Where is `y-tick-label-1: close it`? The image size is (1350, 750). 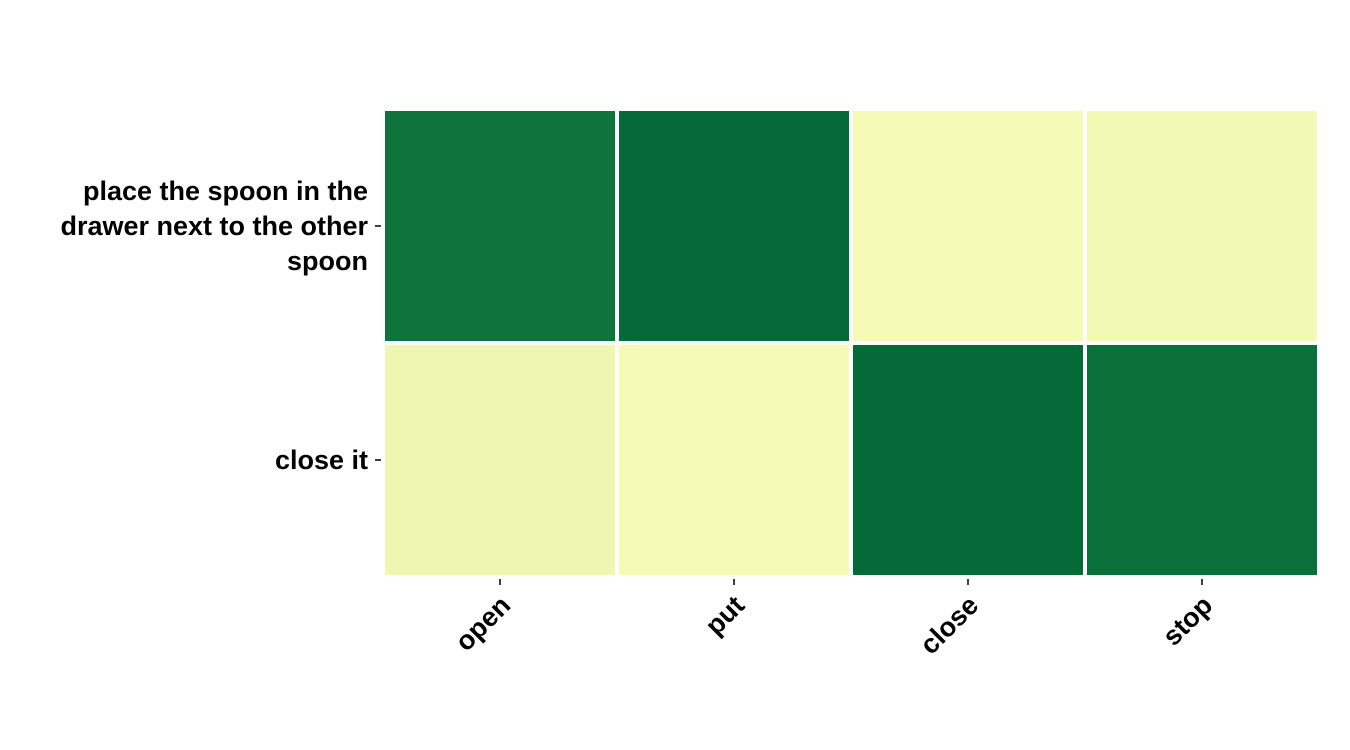 y-tick-label-1: close it is located at coordinates (321, 460).